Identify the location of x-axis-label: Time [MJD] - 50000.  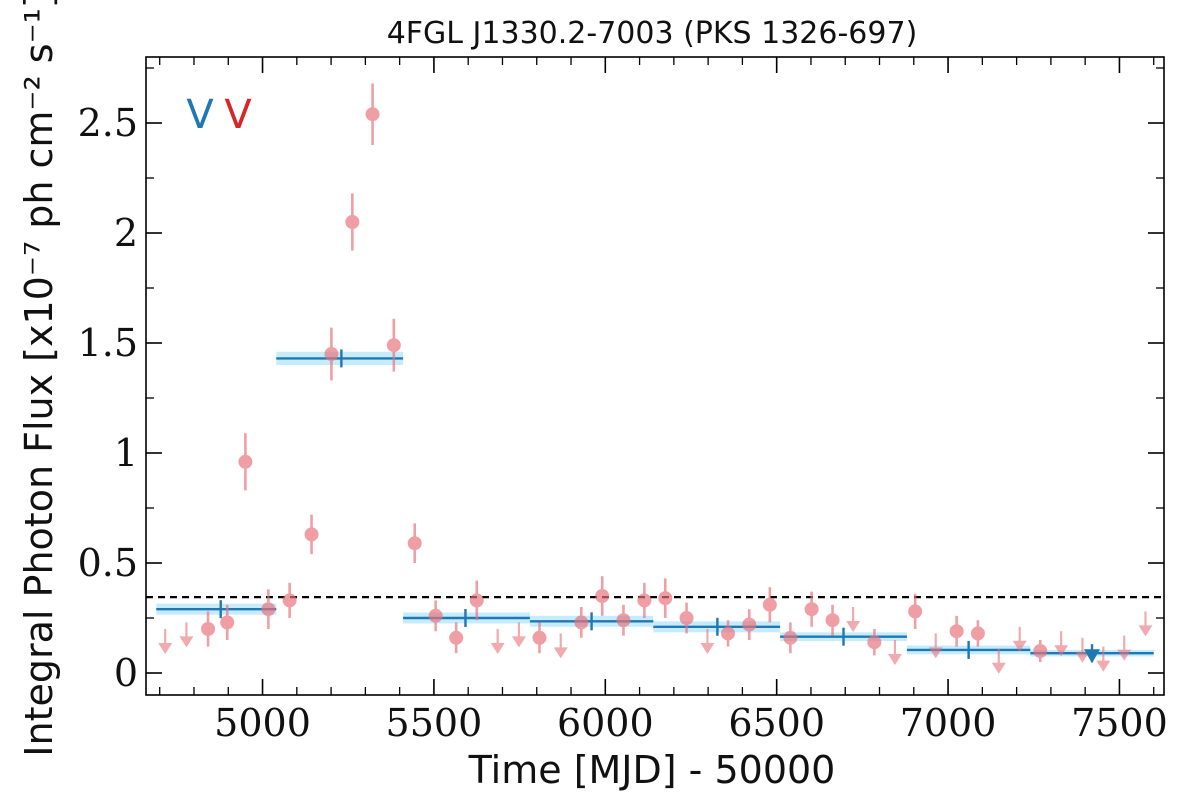
(652, 770).